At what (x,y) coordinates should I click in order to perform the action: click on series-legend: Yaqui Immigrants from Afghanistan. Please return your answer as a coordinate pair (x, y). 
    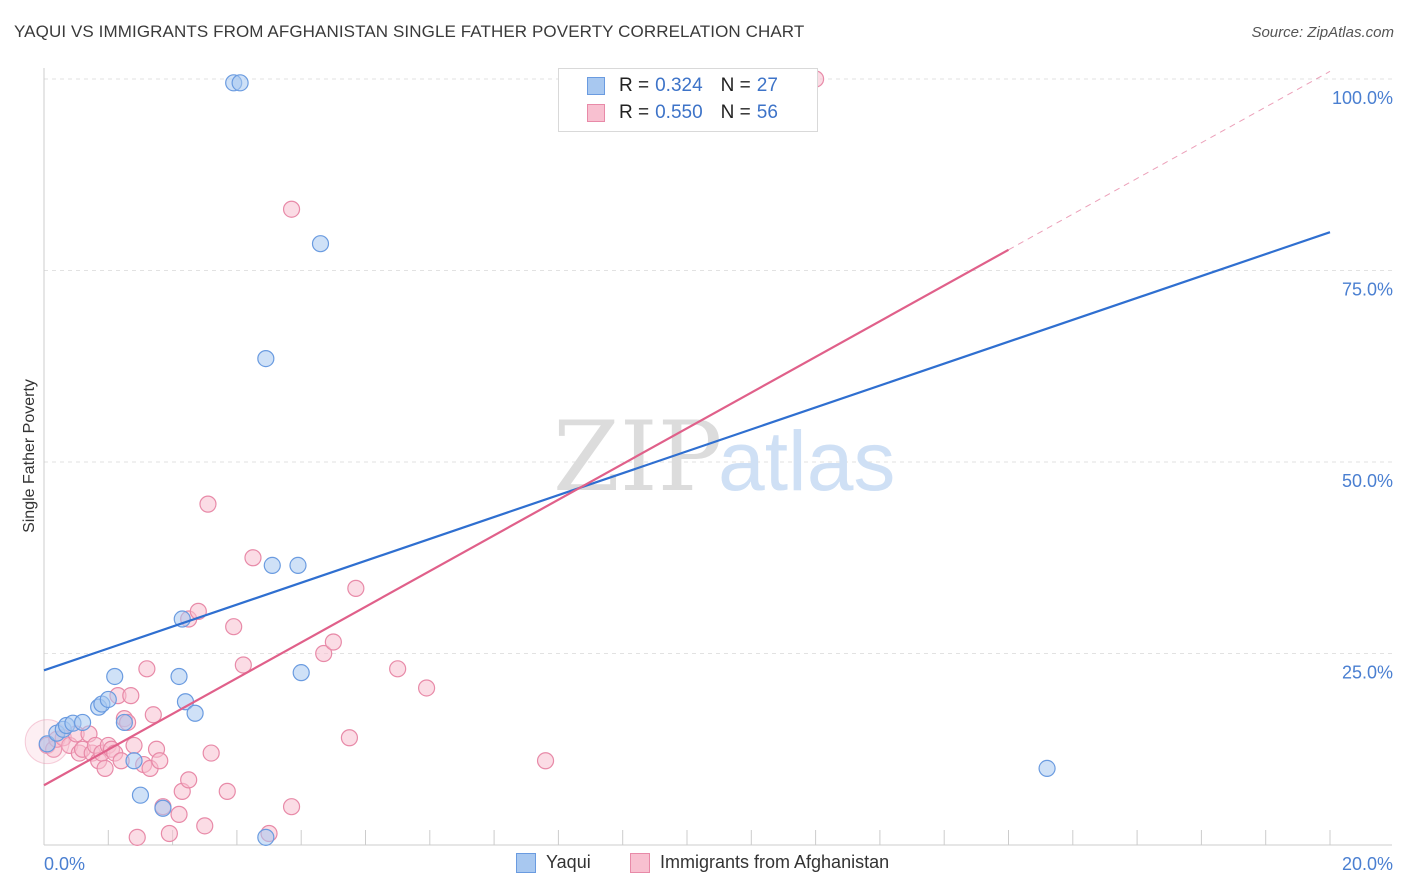
    Looking at the image, I should click on (703, 865).